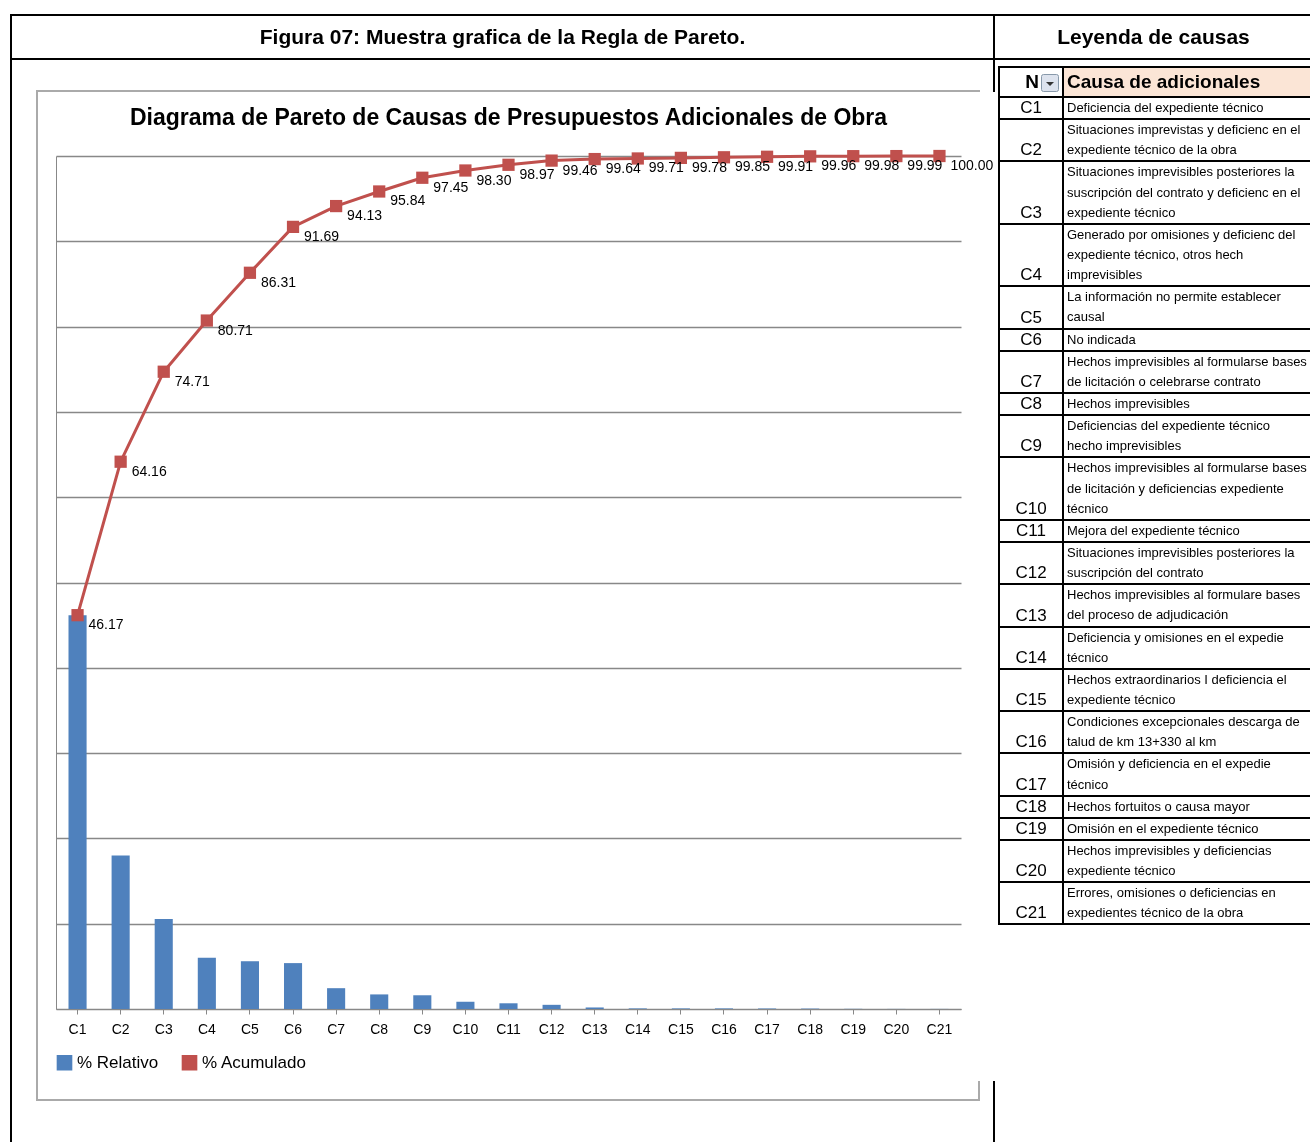 The height and width of the screenshot is (1142, 1310). I want to click on category-label: C20, so click(1031, 861).